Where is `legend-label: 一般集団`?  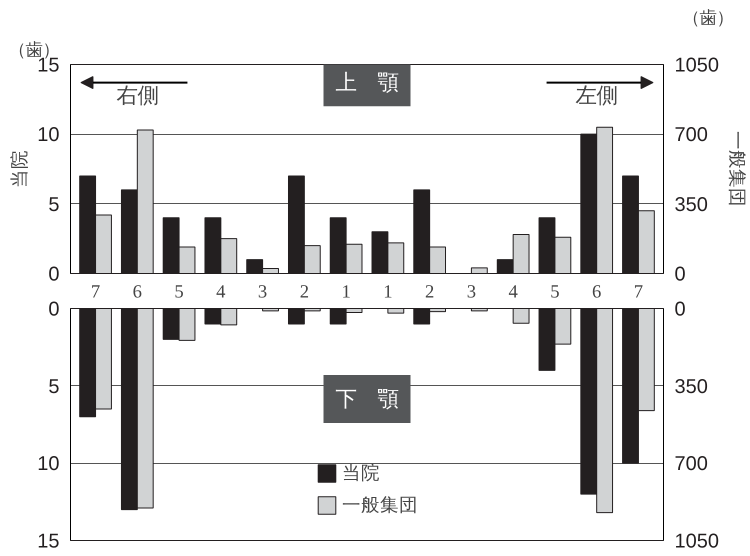 legend-label: 一般集団 is located at coordinates (380, 505).